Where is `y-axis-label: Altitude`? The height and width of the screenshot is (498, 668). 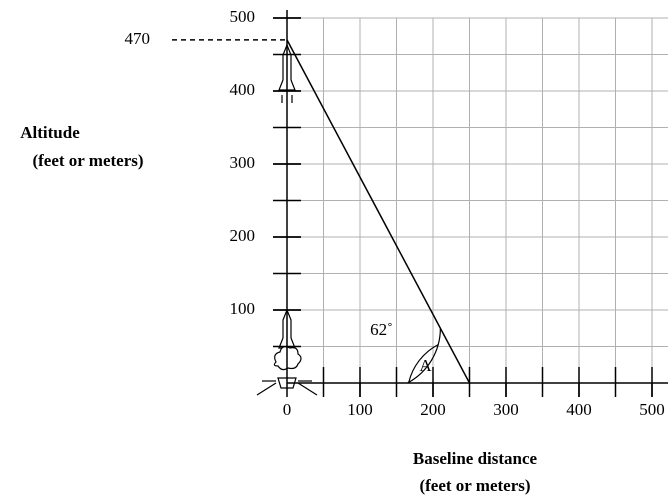
y-axis-label: Altitude is located at coordinates (50, 132).